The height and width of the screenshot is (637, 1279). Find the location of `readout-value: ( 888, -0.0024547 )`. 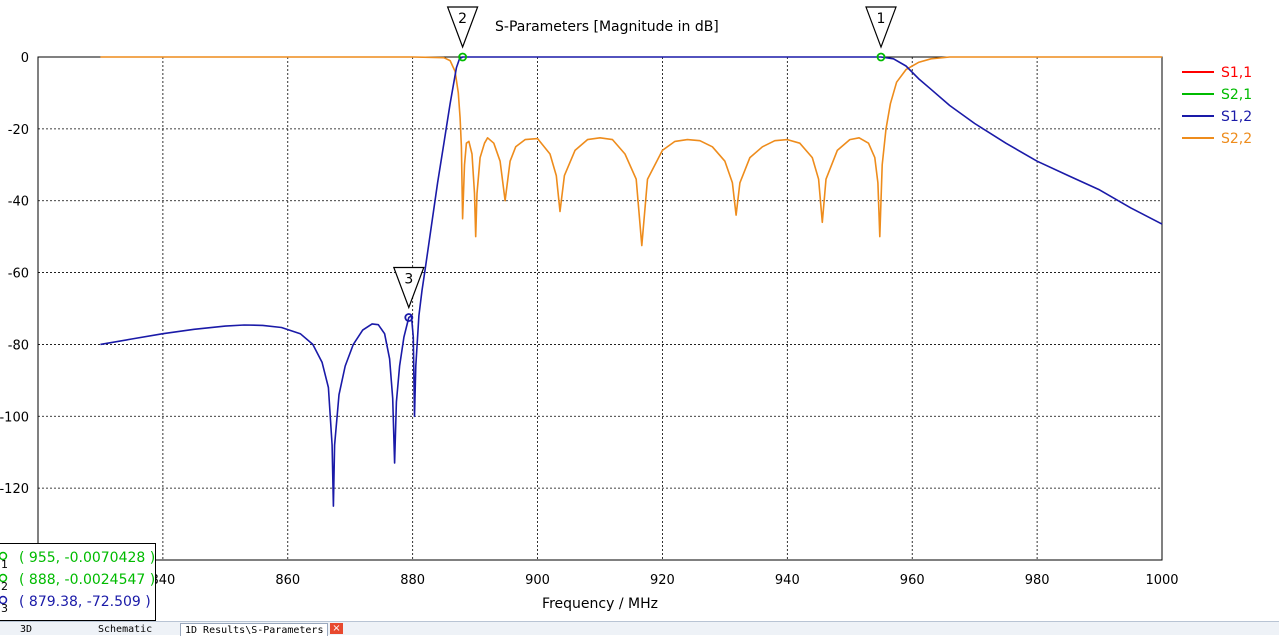

readout-value: ( 888, -0.0024547 ) is located at coordinates (87, 580).